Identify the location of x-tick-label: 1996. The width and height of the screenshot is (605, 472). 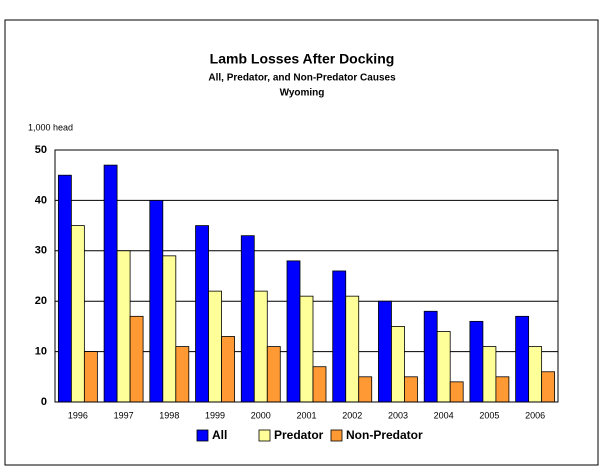
(78, 415).